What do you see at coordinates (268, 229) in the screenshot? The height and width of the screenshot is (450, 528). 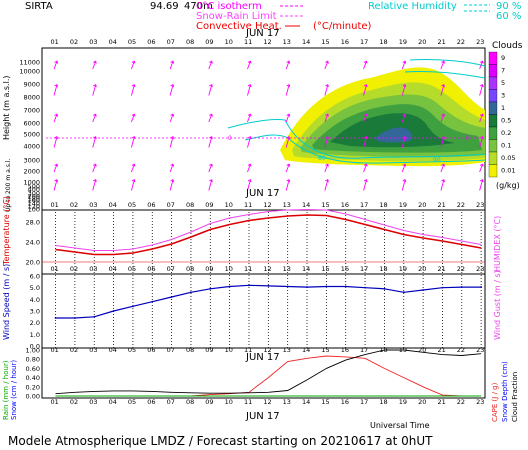 I see `series-humidex` at bounding box center [268, 229].